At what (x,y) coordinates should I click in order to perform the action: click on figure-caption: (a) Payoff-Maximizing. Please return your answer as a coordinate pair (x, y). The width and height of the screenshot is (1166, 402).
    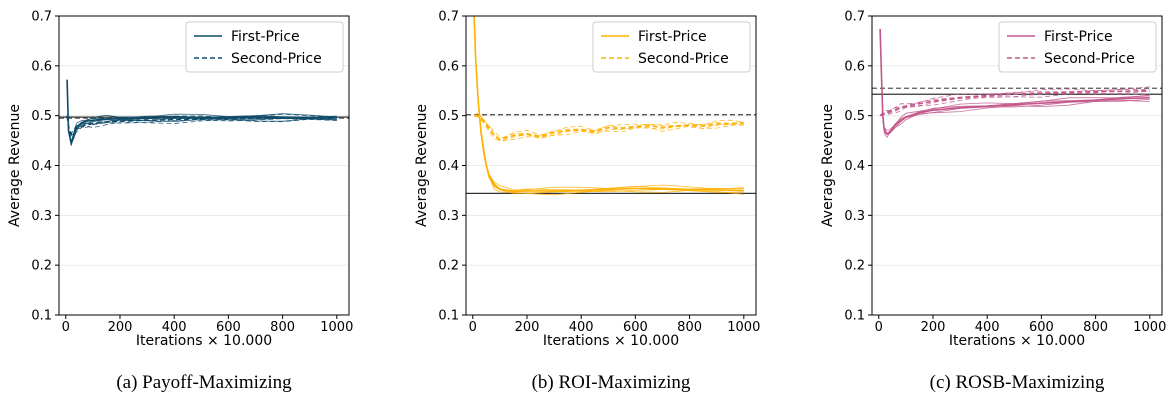
    Looking at the image, I should click on (204, 382).